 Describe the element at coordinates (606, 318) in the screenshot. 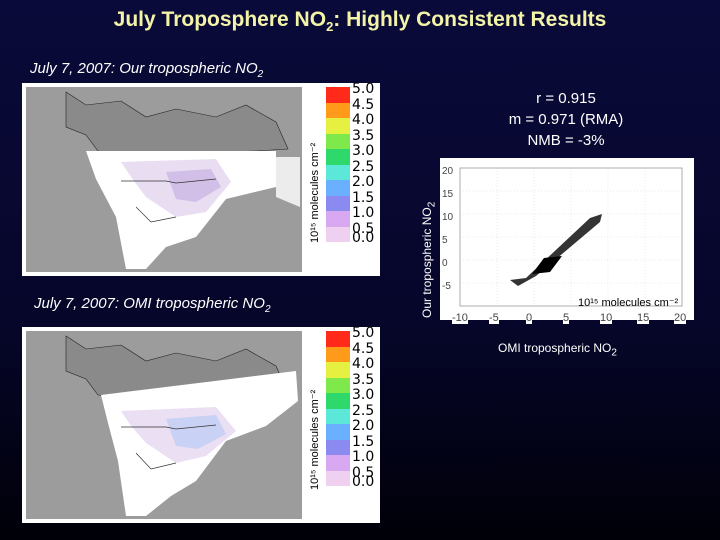

I see `scatter-x-tick: 10` at that location.